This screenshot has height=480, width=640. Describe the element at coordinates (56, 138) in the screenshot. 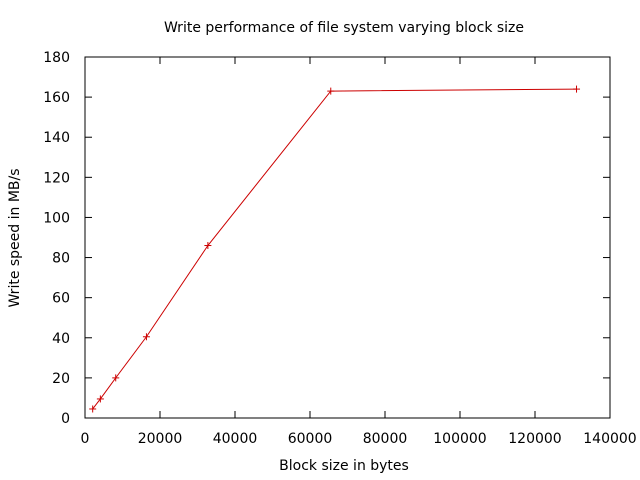

I see `y-tick-label: 140` at that location.